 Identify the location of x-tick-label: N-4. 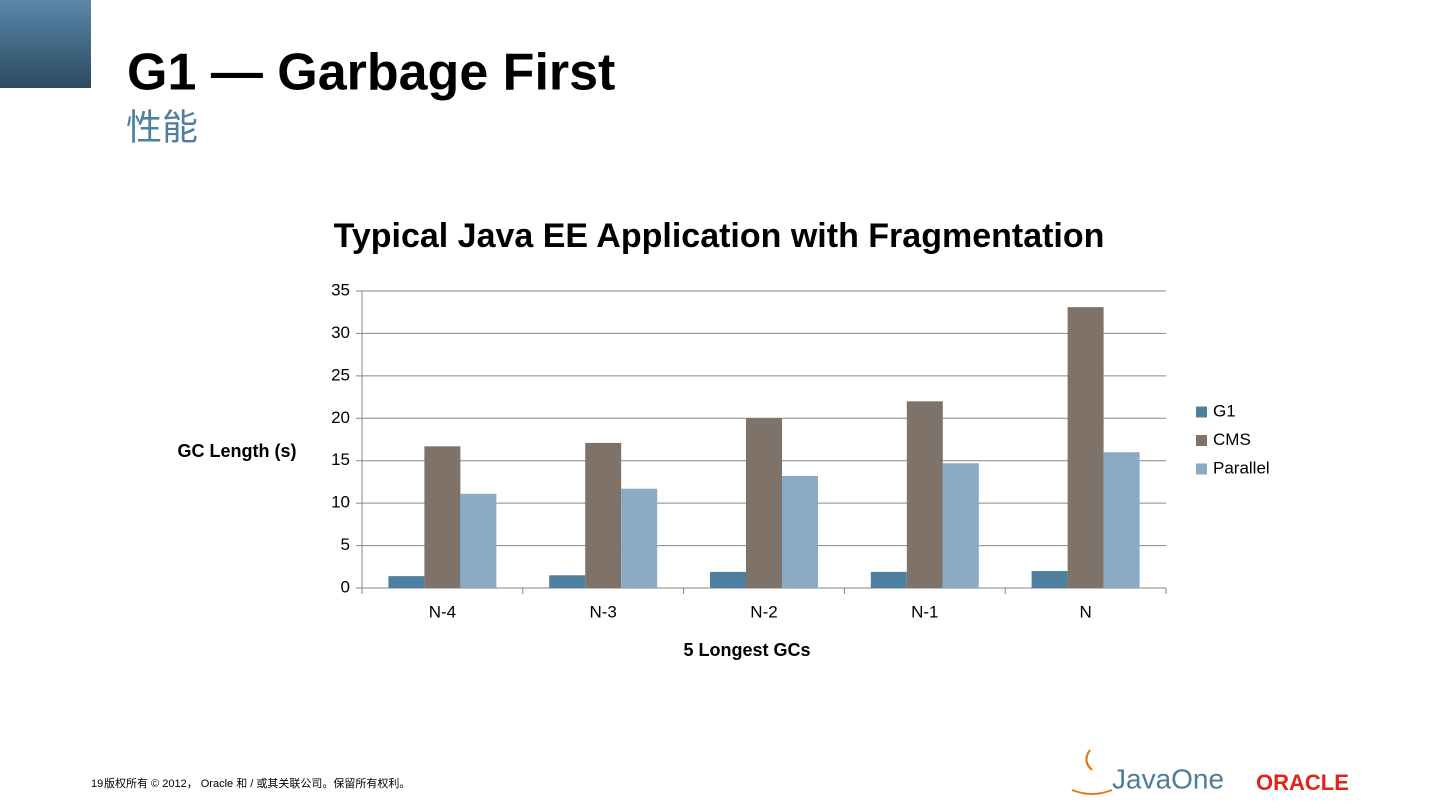
(442, 611).